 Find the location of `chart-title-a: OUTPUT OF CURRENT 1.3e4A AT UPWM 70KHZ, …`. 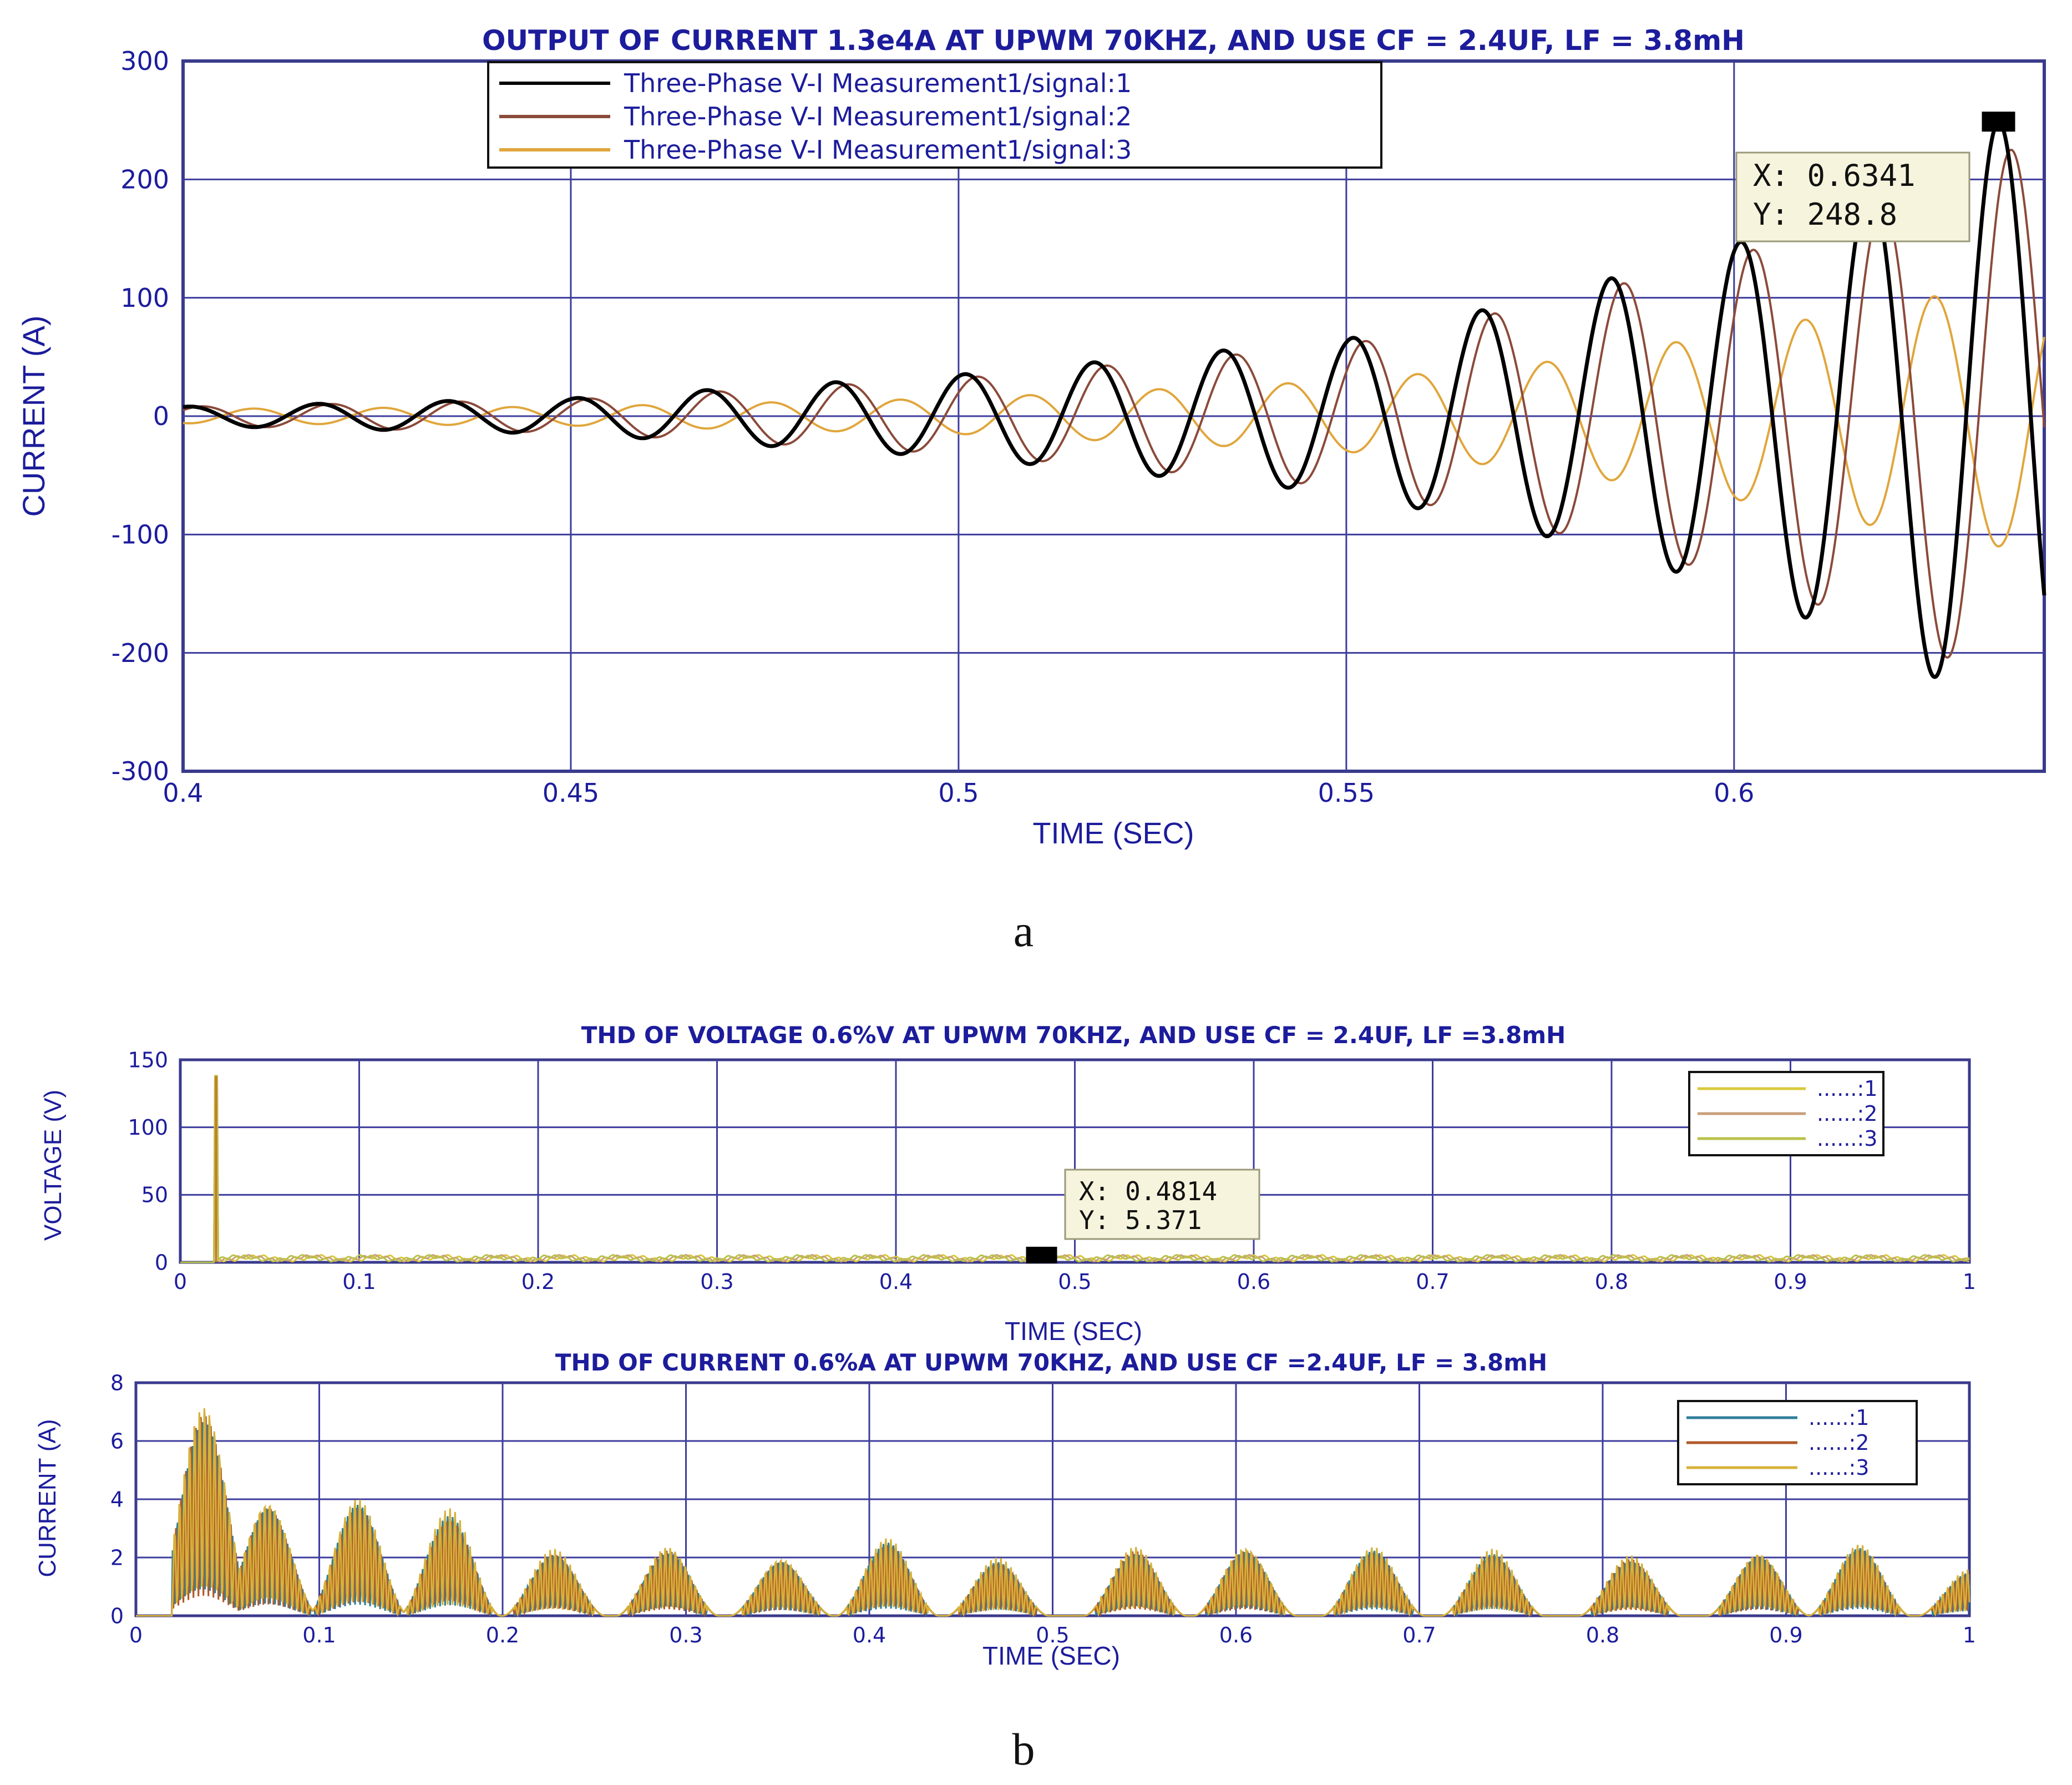

chart-title-a: OUTPUT OF CURRENT 1.3e4A AT UPWM 70KHZ, … is located at coordinates (1113, 40).